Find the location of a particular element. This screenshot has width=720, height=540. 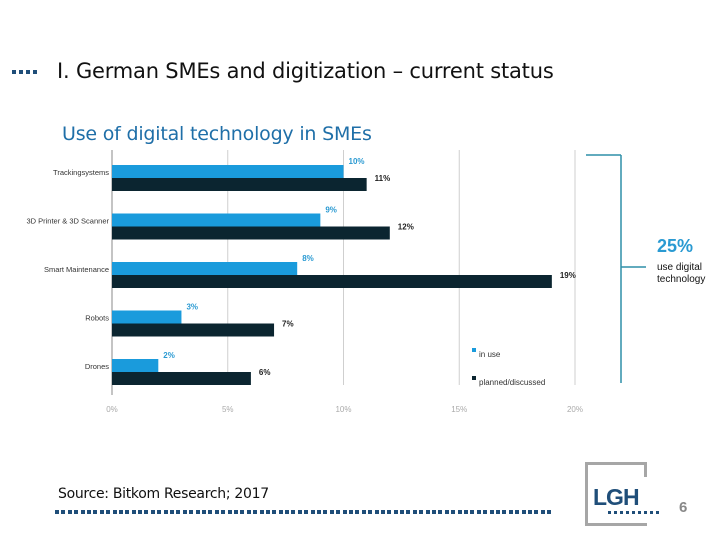

value-label: 19% is located at coordinates (568, 275).